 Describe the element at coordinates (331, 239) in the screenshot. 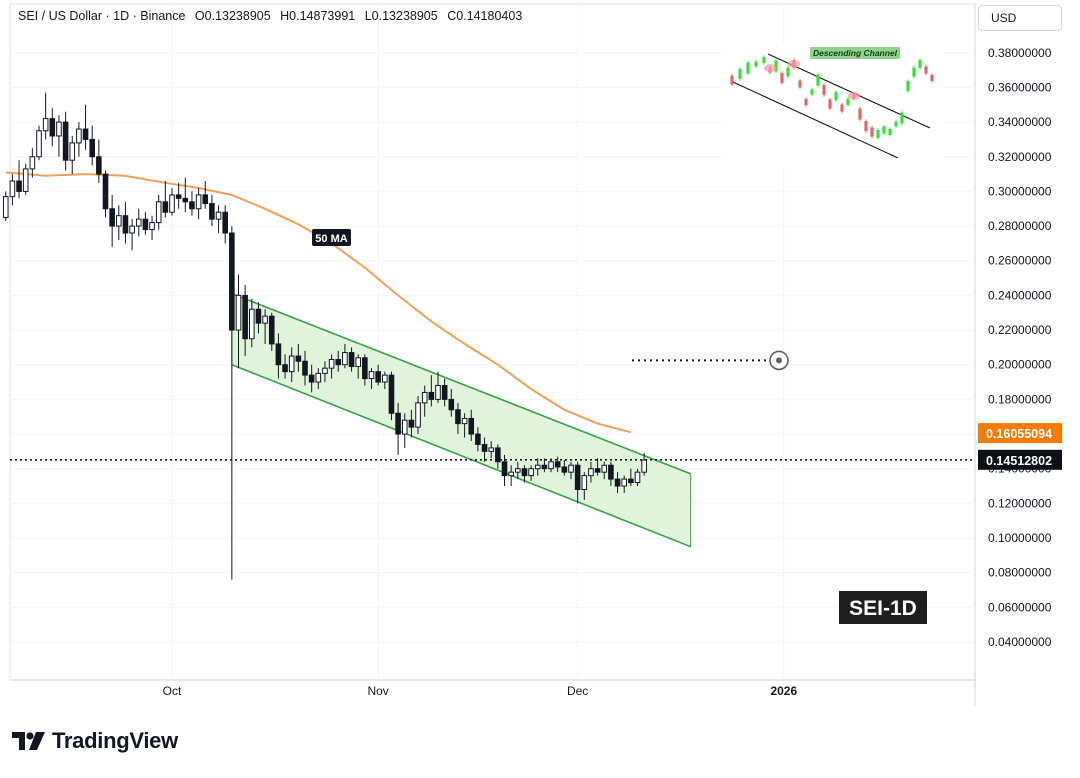

I see `ma-label-text: 50 MA` at that location.